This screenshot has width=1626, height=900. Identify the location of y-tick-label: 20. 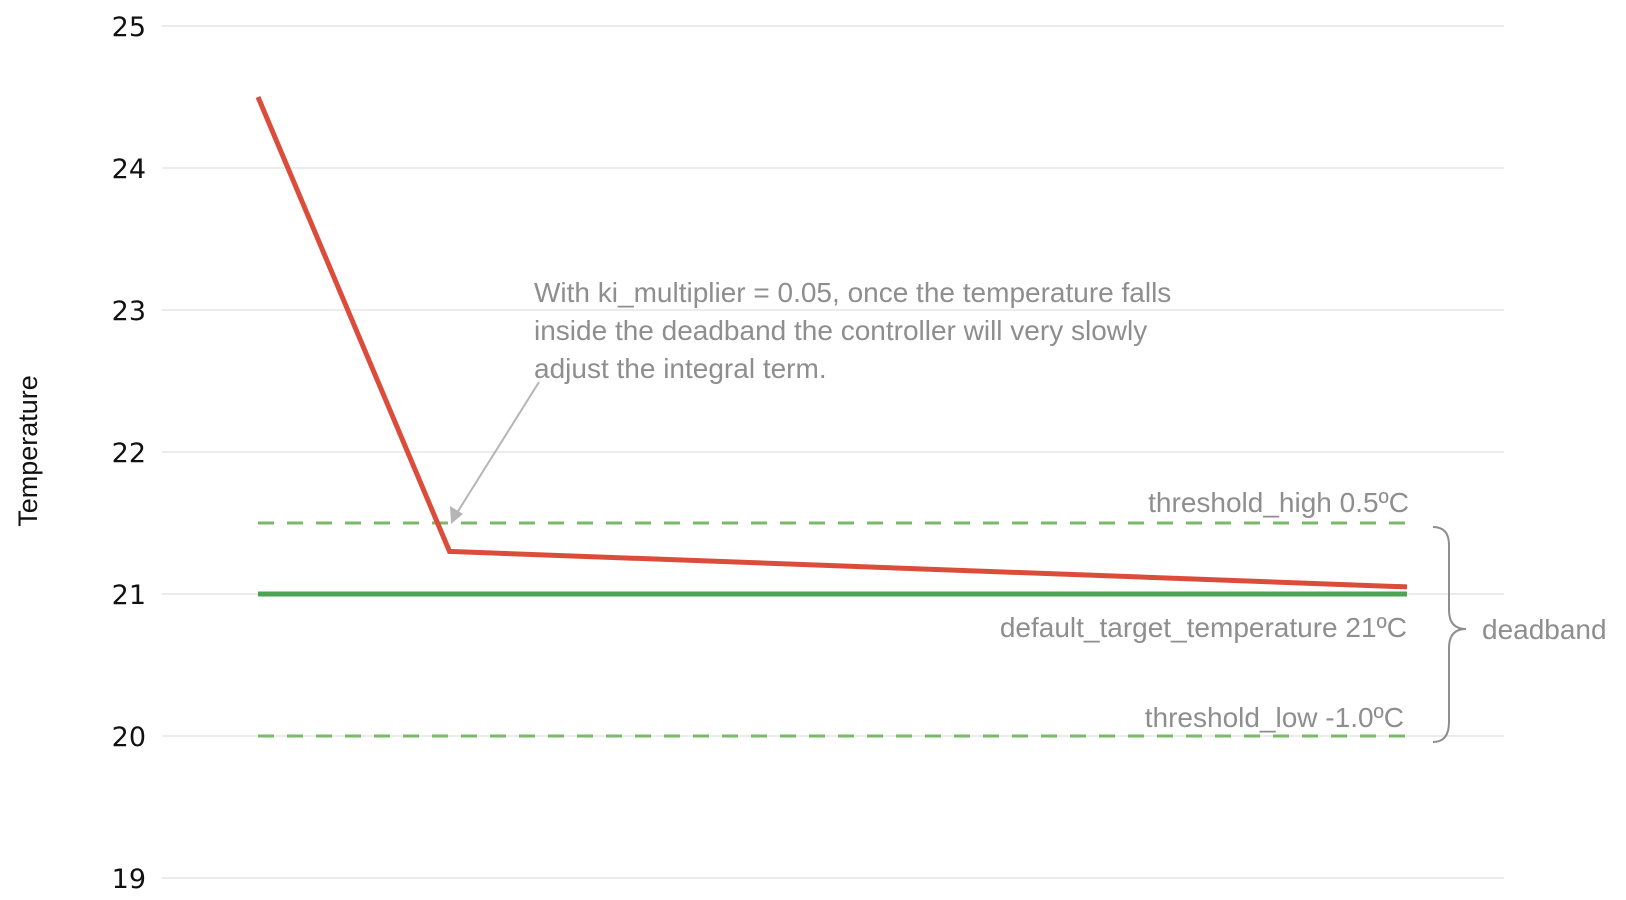
(129, 737).